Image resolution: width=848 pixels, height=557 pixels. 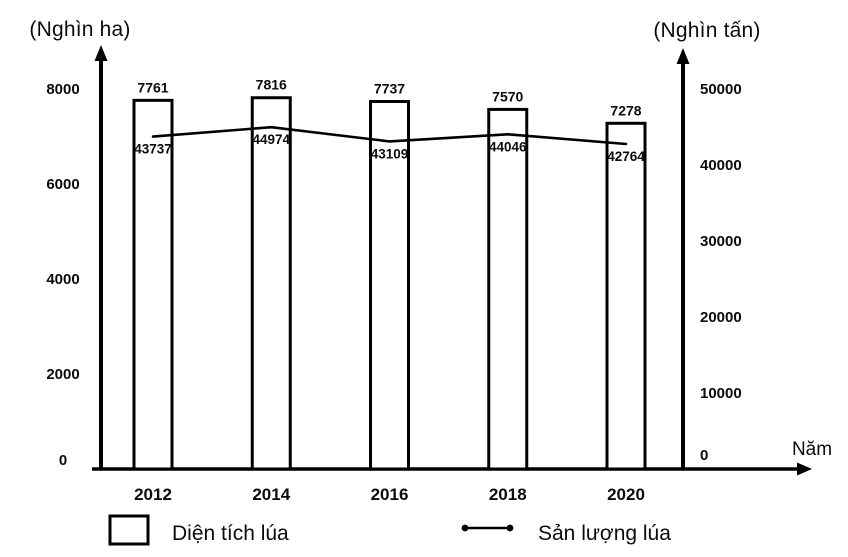 I want to click on line-value-label: 42764, so click(x=626, y=156).